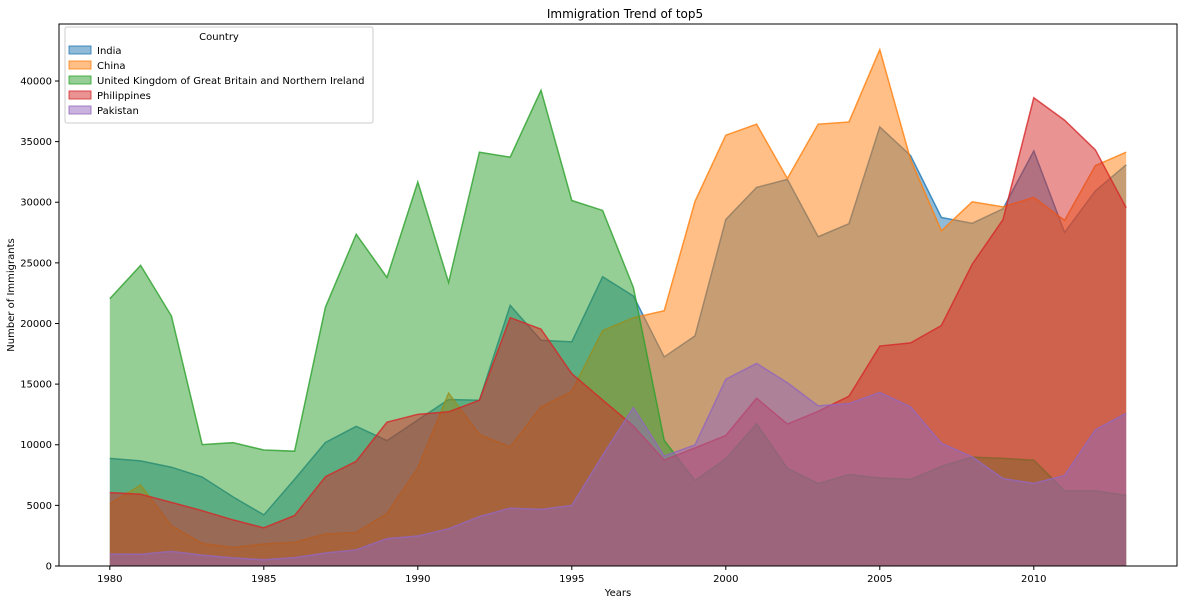  Describe the element at coordinates (36, 142) in the screenshot. I see `y-tick-label: 35000` at that location.